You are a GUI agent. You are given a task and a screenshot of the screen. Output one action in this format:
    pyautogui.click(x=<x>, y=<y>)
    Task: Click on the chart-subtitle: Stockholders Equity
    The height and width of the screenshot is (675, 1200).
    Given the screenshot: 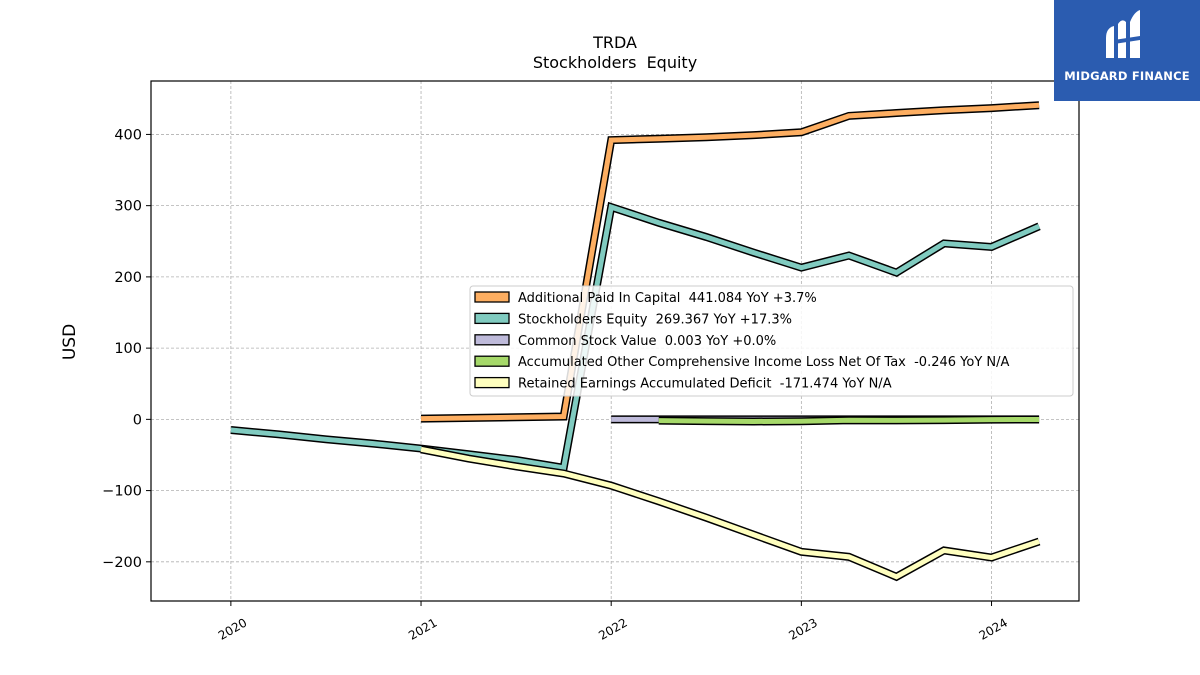 What is the action you would take?
    pyautogui.click(x=615, y=62)
    